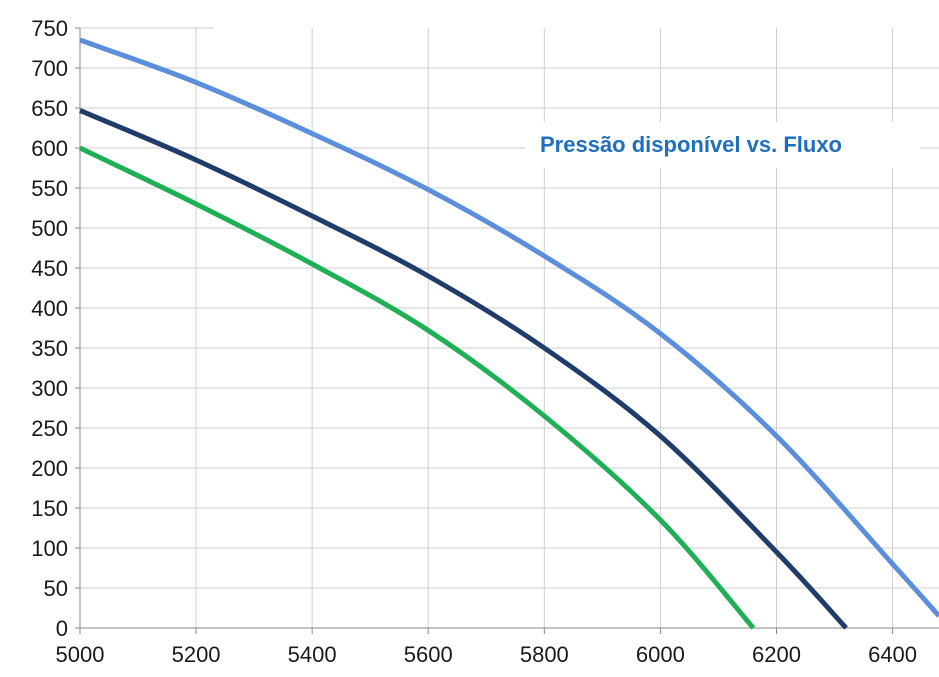 This screenshot has height=677, width=939. I want to click on x-tick-label: 5000, so click(80, 654).